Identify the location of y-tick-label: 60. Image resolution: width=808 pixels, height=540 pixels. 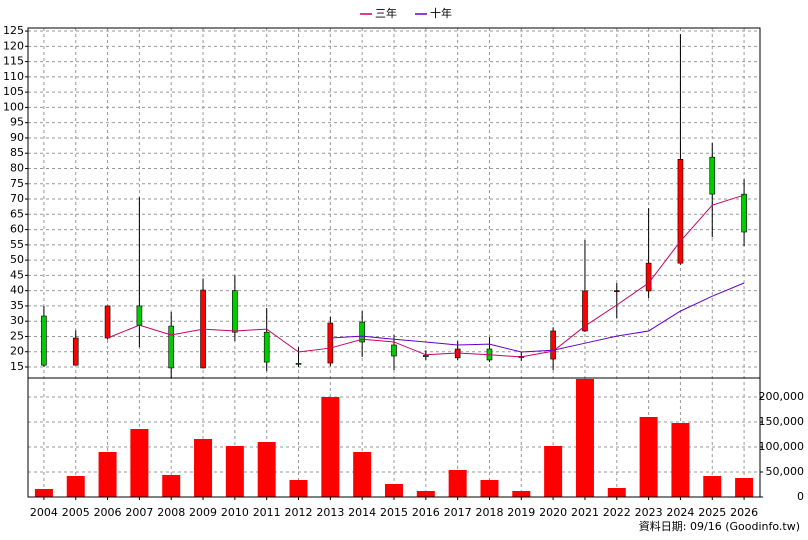
(17, 229).